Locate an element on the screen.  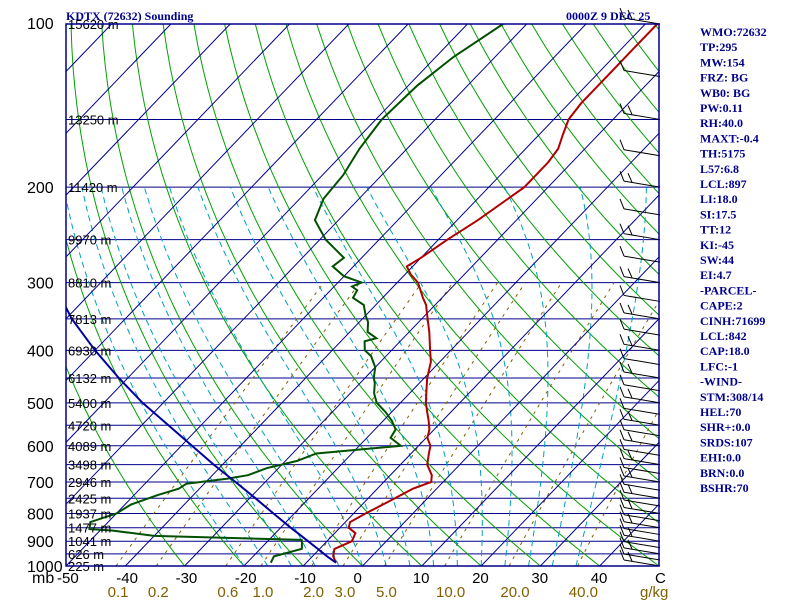
height-label: 8810 m is located at coordinates (89, 283).